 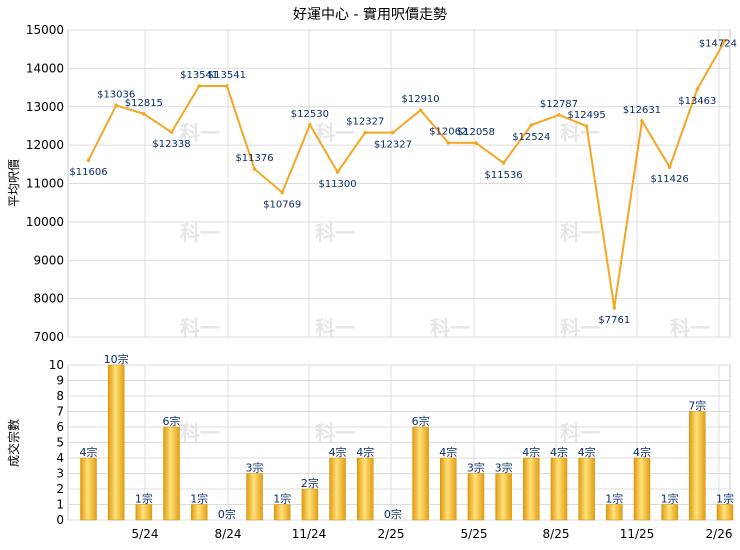 What do you see at coordinates (670, 179) in the screenshot?
I see `price-data-label: $11426` at bounding box center [670, 179].